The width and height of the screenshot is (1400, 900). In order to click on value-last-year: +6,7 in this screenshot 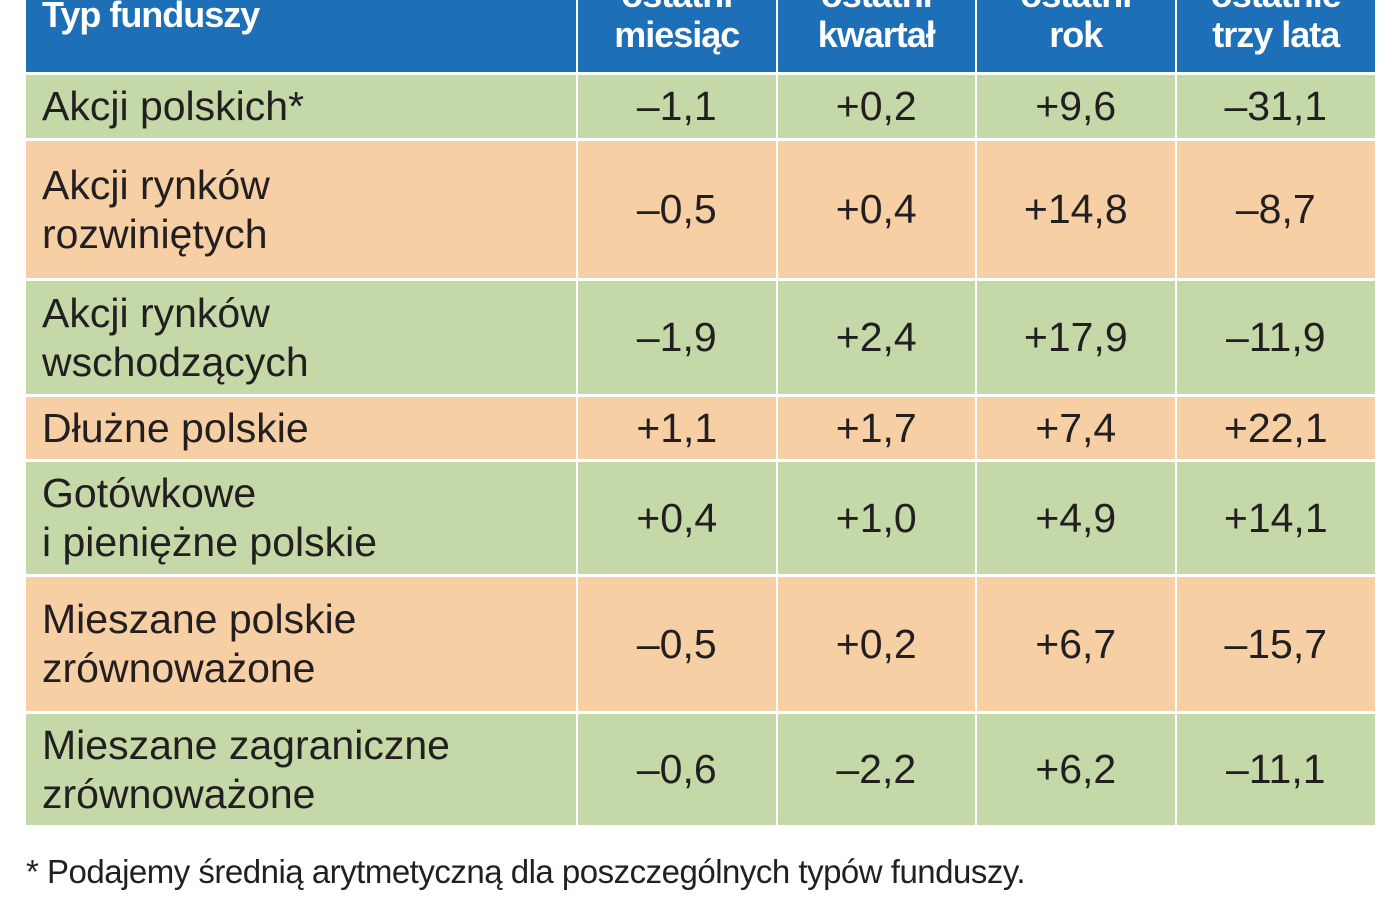, I will do `click(1076, 643)`.